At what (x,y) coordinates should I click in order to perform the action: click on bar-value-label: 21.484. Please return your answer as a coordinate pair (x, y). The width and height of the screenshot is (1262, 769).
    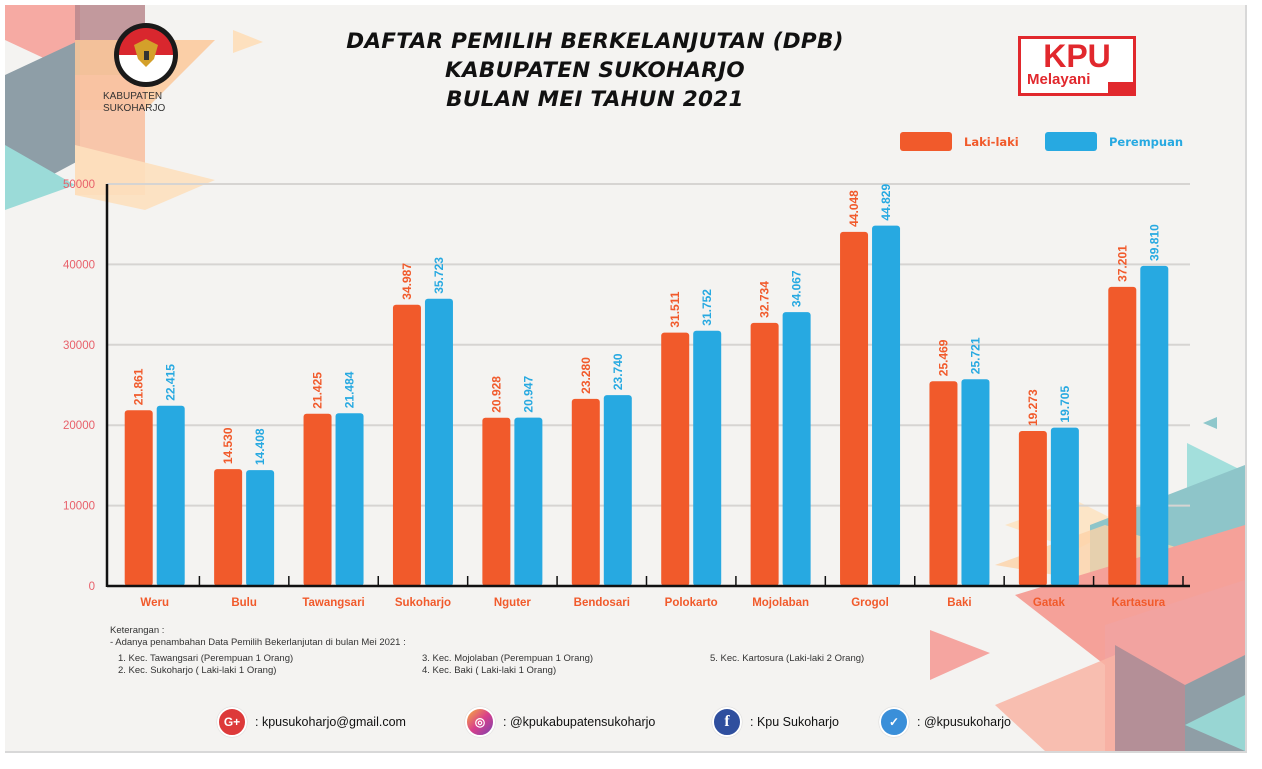
    Looking at the image, I should click on (350, 389).